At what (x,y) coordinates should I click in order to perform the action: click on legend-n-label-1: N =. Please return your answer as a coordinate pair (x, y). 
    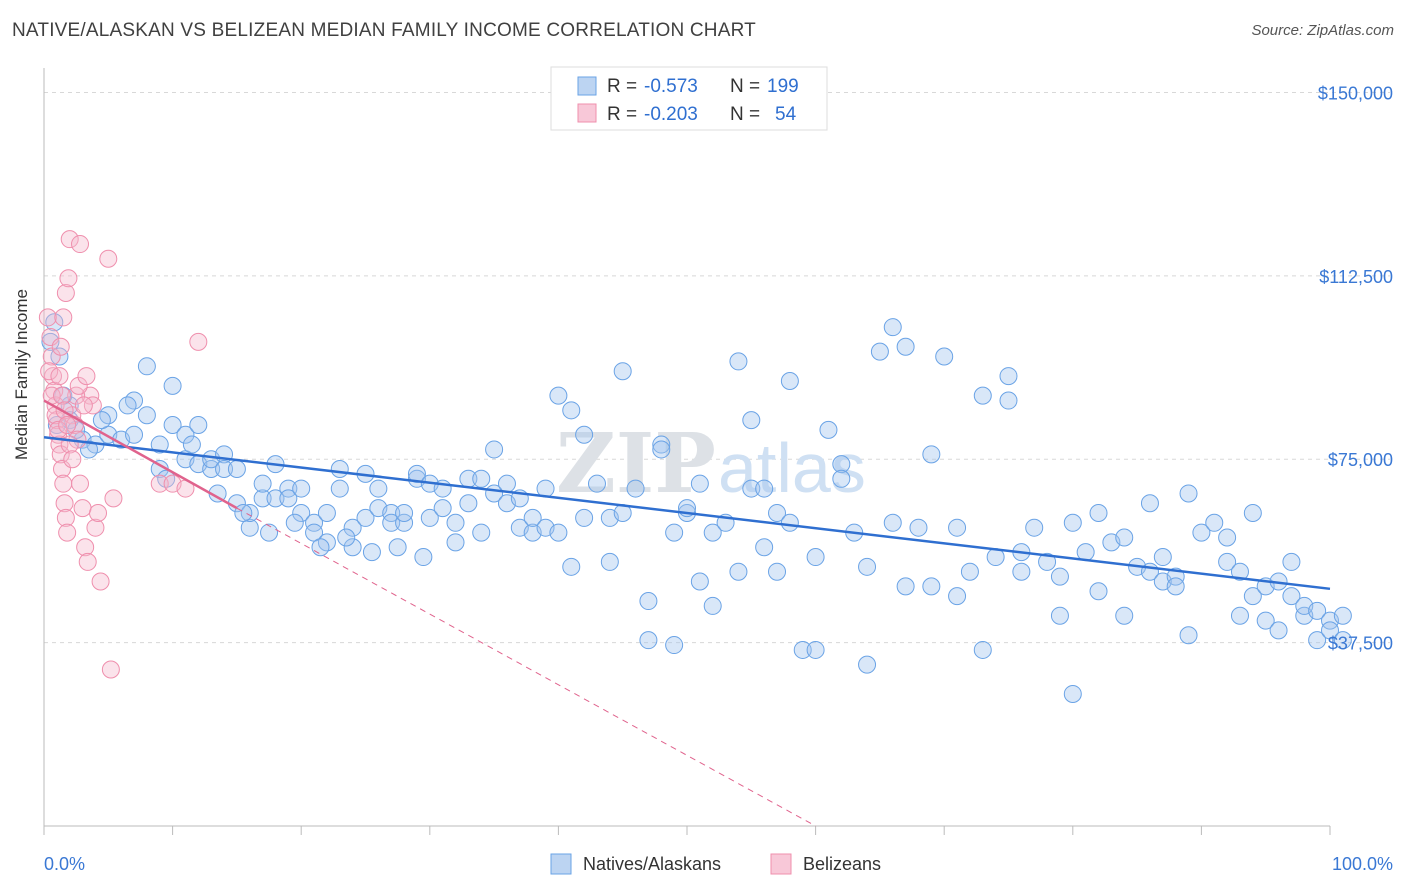
    Looking at the image, I should click on (745, 86).